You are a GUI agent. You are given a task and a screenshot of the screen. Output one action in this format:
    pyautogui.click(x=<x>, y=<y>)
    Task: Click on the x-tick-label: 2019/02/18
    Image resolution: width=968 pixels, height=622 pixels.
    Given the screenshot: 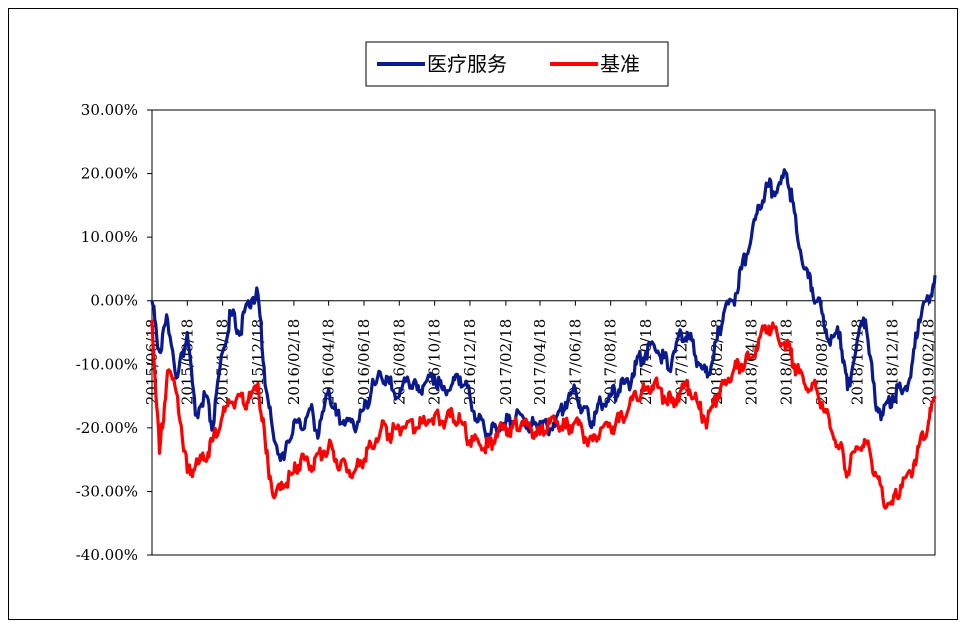 What is the action you would take?
    pyautogui.click(x=929, y=362)
    